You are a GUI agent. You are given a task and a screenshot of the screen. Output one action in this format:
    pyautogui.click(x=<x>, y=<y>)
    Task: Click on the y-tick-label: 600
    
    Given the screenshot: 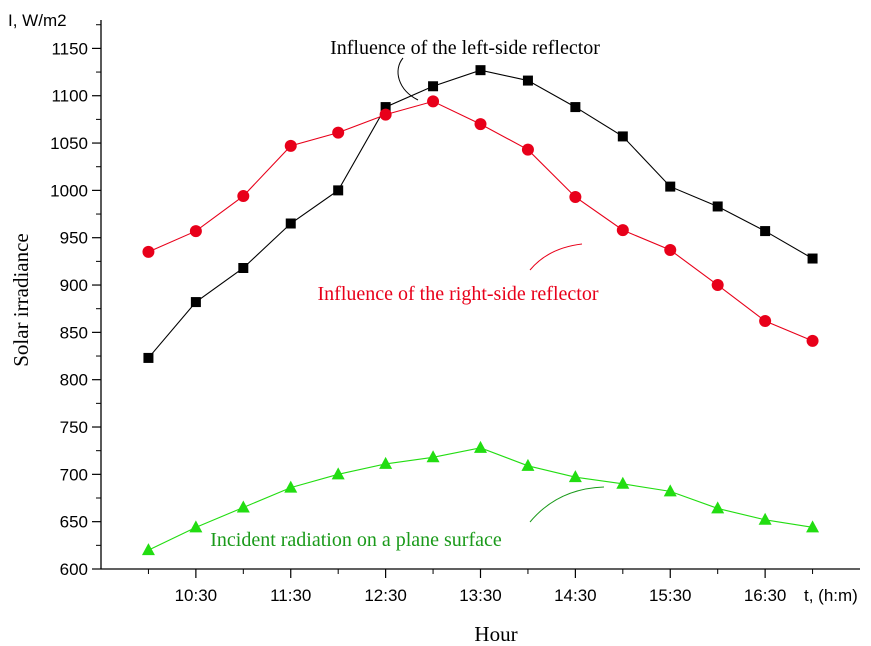 What is the action you would take?
    pyautogui.click(x=74, y=569)
    